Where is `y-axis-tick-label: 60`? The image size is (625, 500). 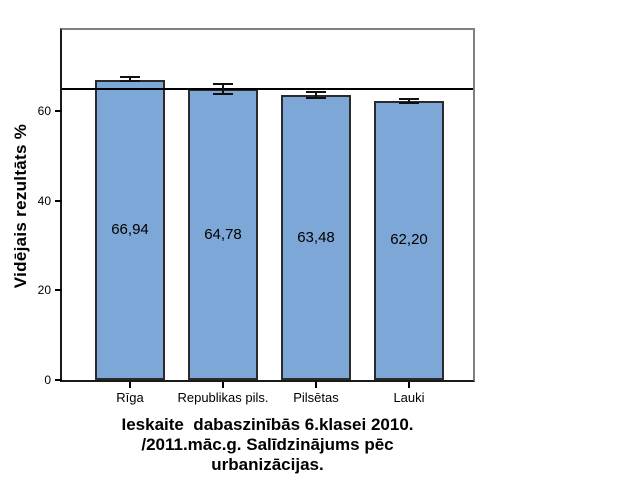
y-axis-tick-label: 60 is located at coordinates (44, 111).